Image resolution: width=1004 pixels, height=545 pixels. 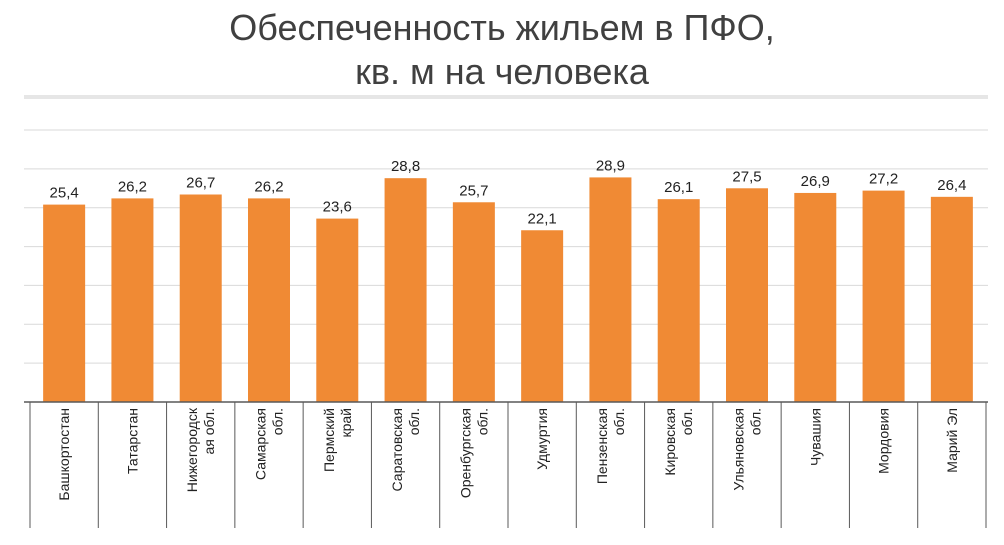 What do you see at coordinates (610, 165) in the screenshot?
I see `data-label: 28,9` at bounding box center [610, 165].